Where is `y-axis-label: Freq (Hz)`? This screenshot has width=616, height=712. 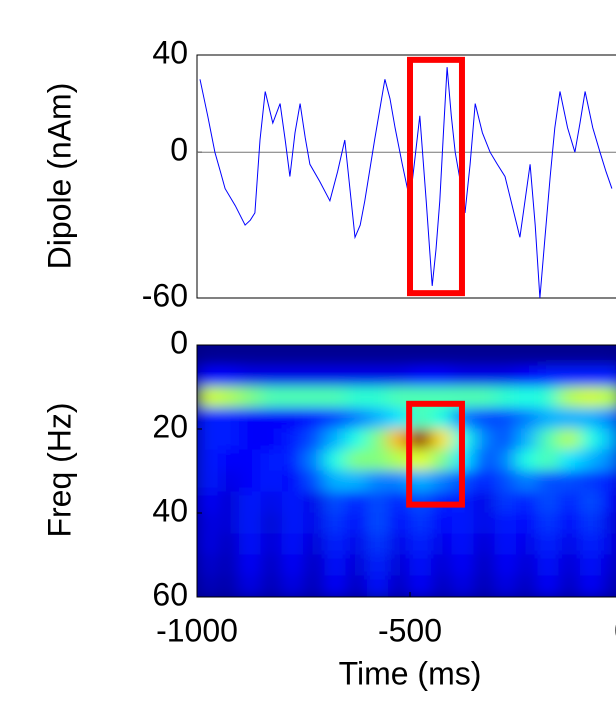
y-axis-label: Freq (Hz) is located at coordinates (59, 469).